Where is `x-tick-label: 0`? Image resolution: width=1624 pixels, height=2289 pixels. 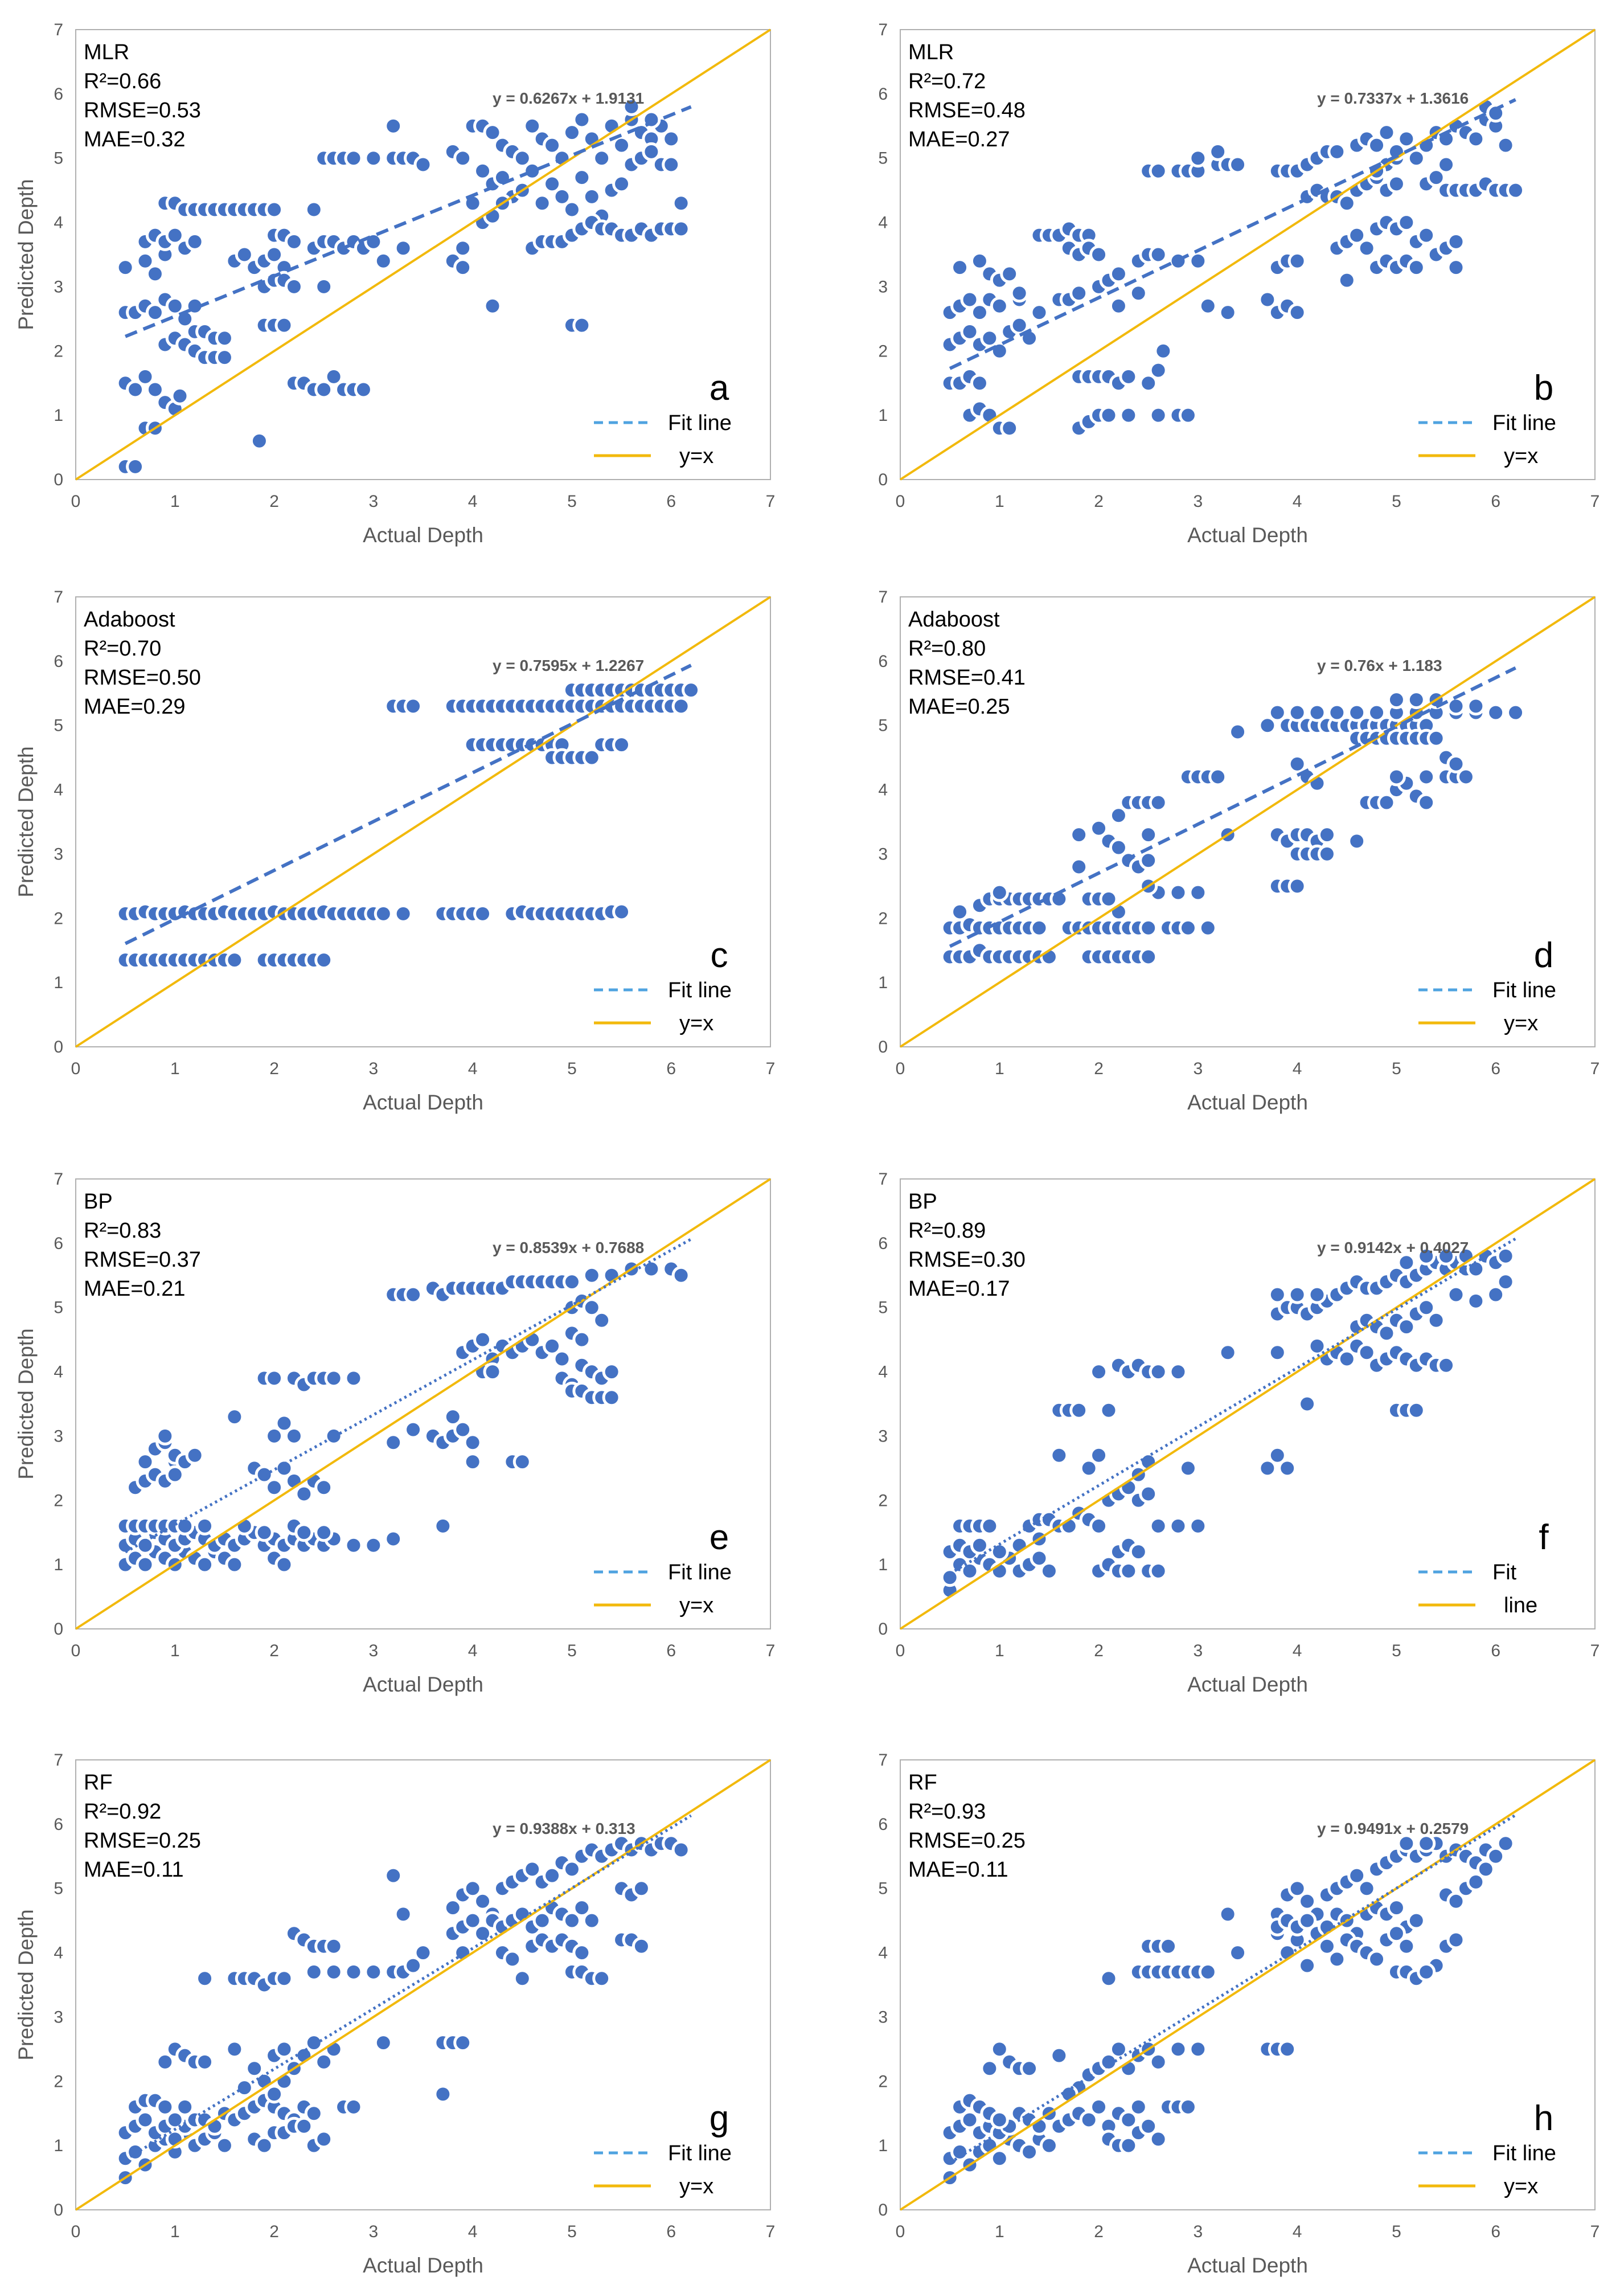
x-tick-label: 0 is located at coordinates (900, 501).